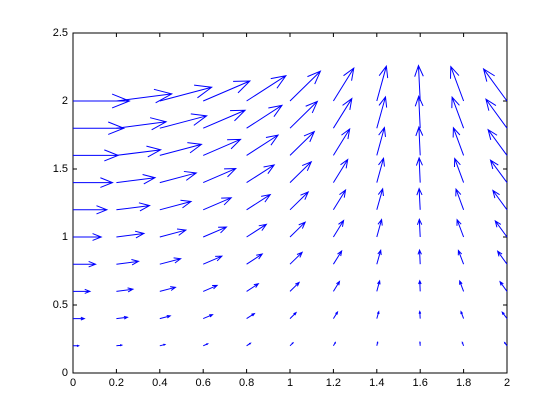  Describe the element at coordinates (116, 383) in the screenshot. I see `x-tick-label: 0.2` at that location.